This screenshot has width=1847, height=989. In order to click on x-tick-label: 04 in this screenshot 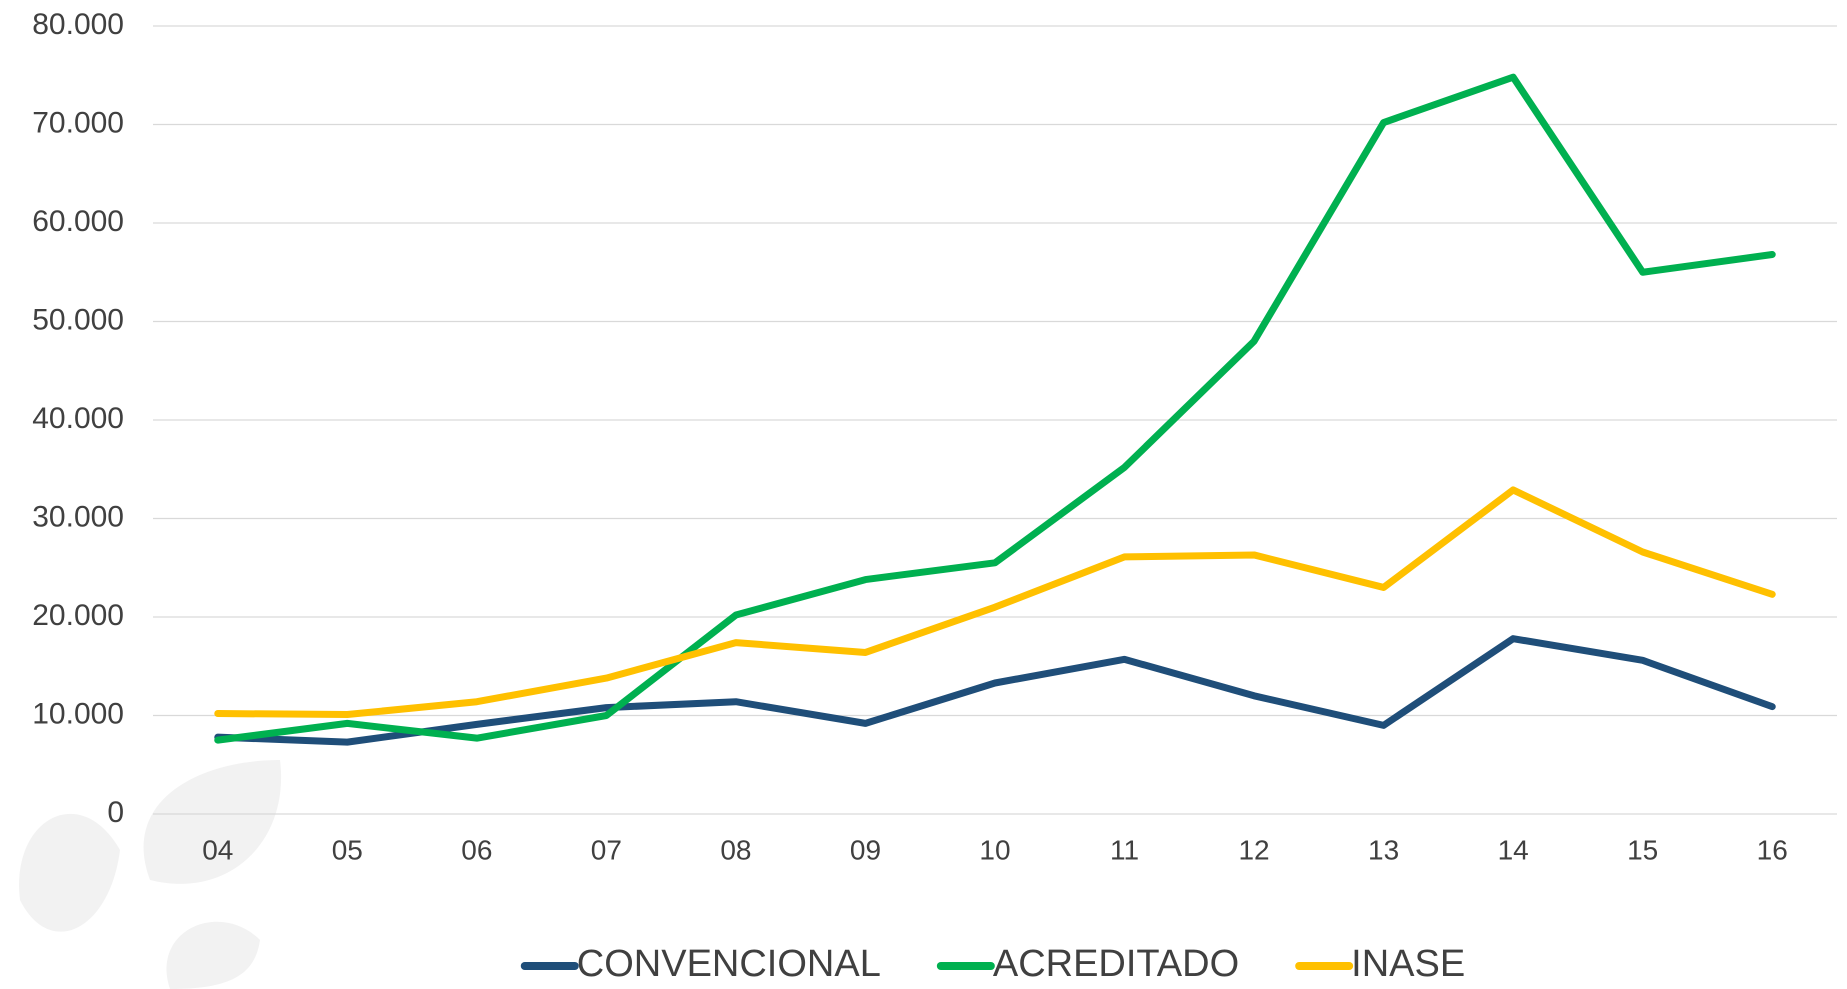, I will do `click(217, 849)`.